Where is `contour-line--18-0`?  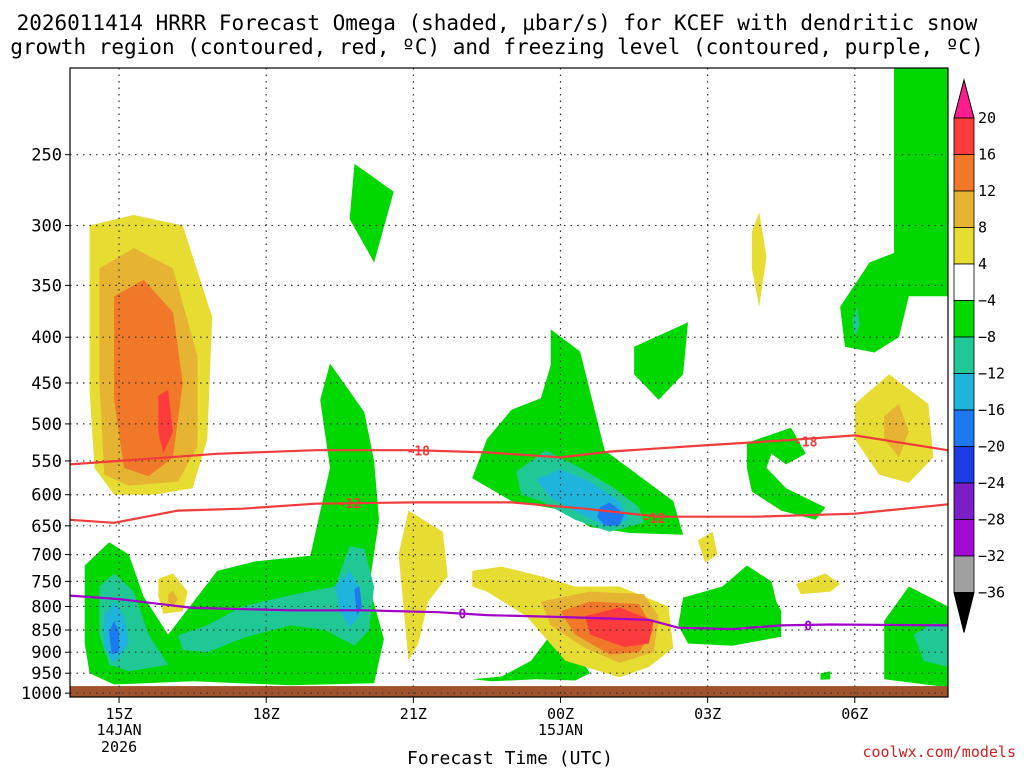 contour-line--18-0 is located at coordinates (509, 450).